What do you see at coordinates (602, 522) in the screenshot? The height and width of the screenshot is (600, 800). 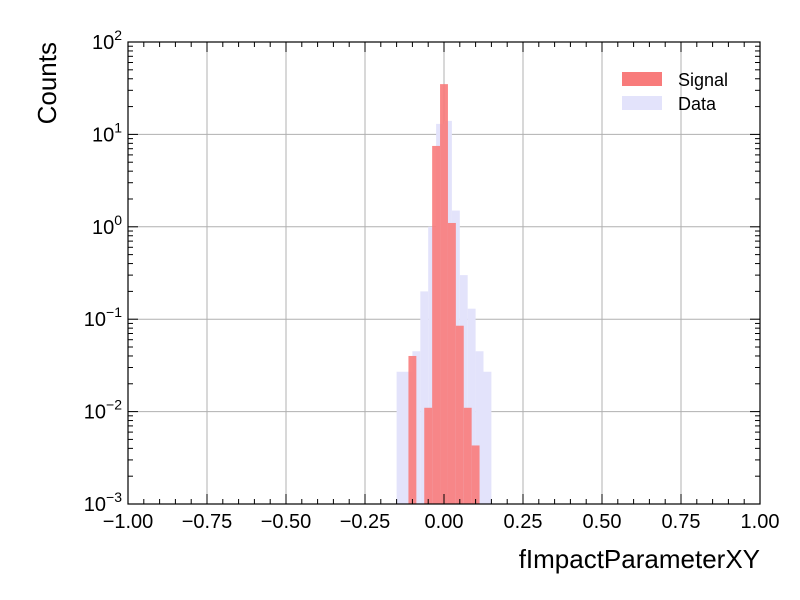 I see `x-tick-label: 0.50` at bounding box center [602, 522].